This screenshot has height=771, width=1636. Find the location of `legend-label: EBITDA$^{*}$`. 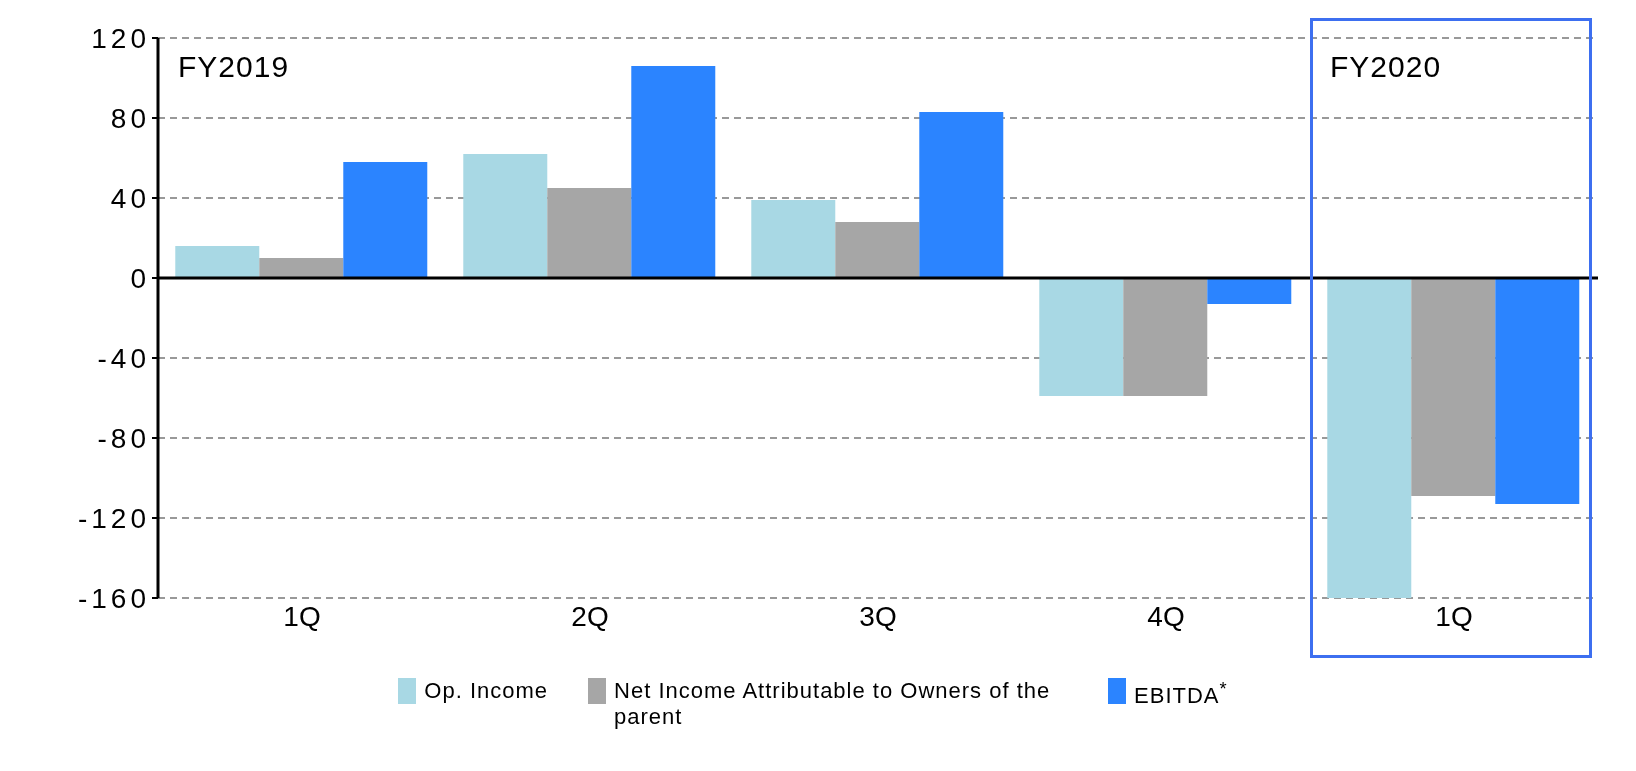

legend-label: EBITDA$^{*}$ is located at coordinates (1181, 694).